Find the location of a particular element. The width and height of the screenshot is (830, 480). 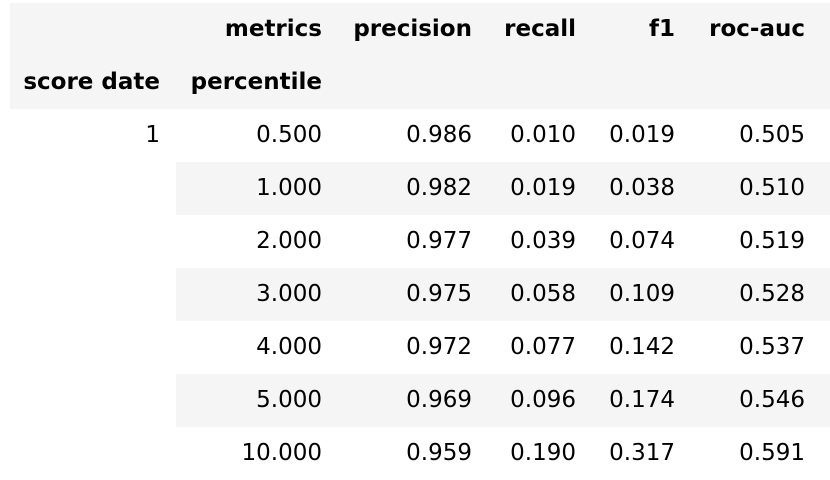

cell-f1: 0.109 is located at coordinates (642, 294).